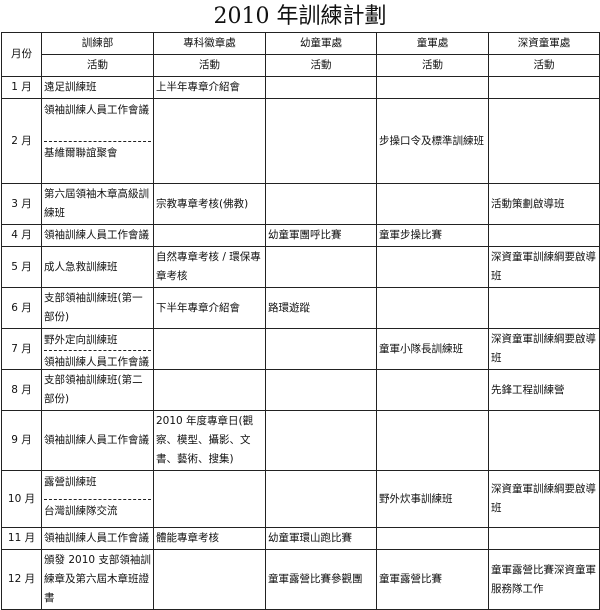 This screenshot has height=610, width=600. Describe the element at coordinates (432, 349) in the screenshot. I see `activity-cell: 童軍小隊長訓練班` at that location.